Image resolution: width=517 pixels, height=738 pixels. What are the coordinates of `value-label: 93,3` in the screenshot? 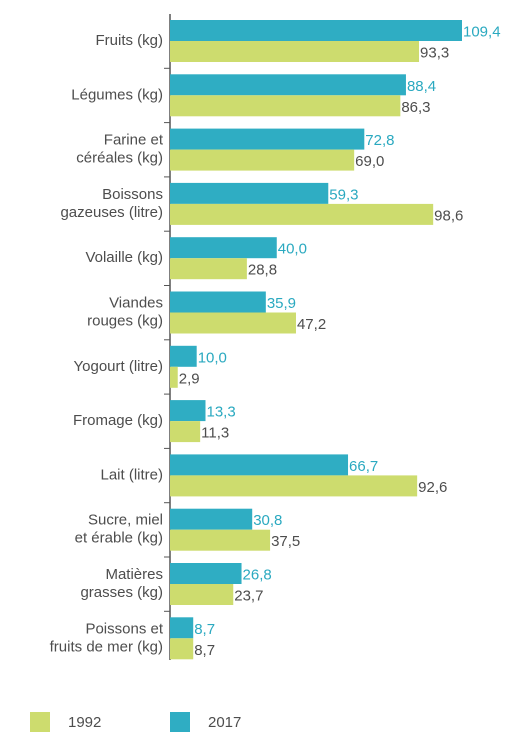 It's located at (434, 52).